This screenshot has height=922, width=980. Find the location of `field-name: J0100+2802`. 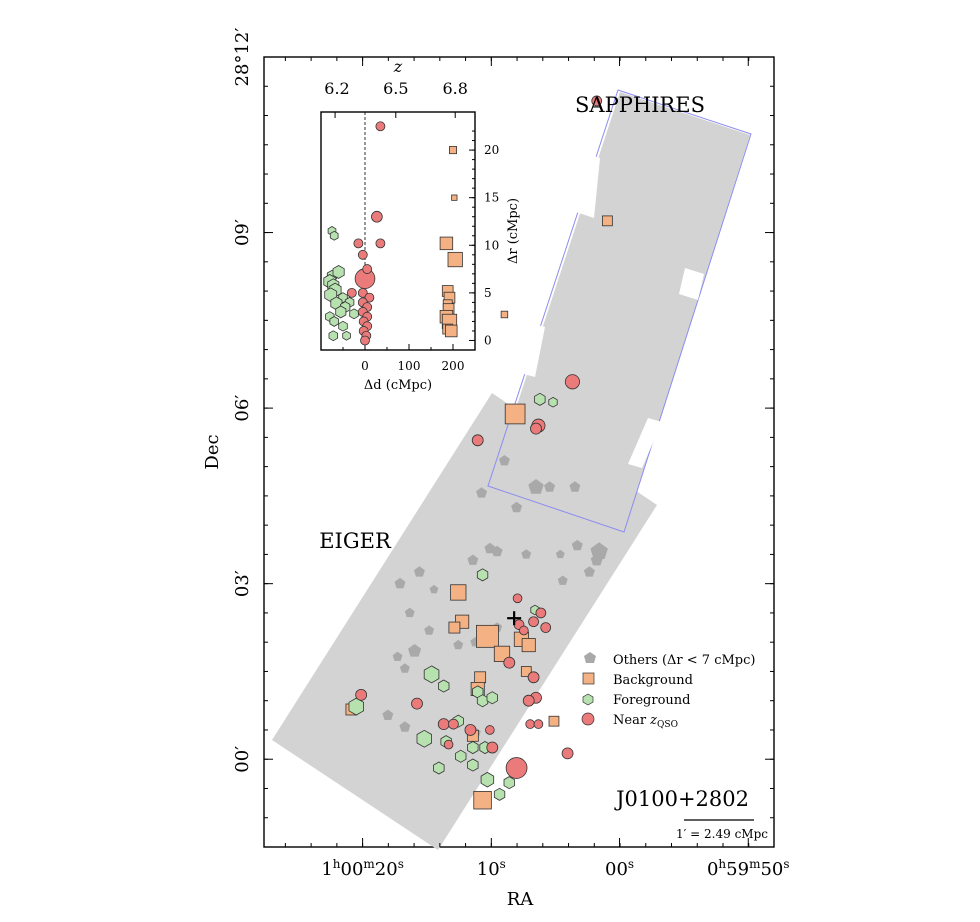

field-name: J0100+2802 is located at coordinates (681, 799).